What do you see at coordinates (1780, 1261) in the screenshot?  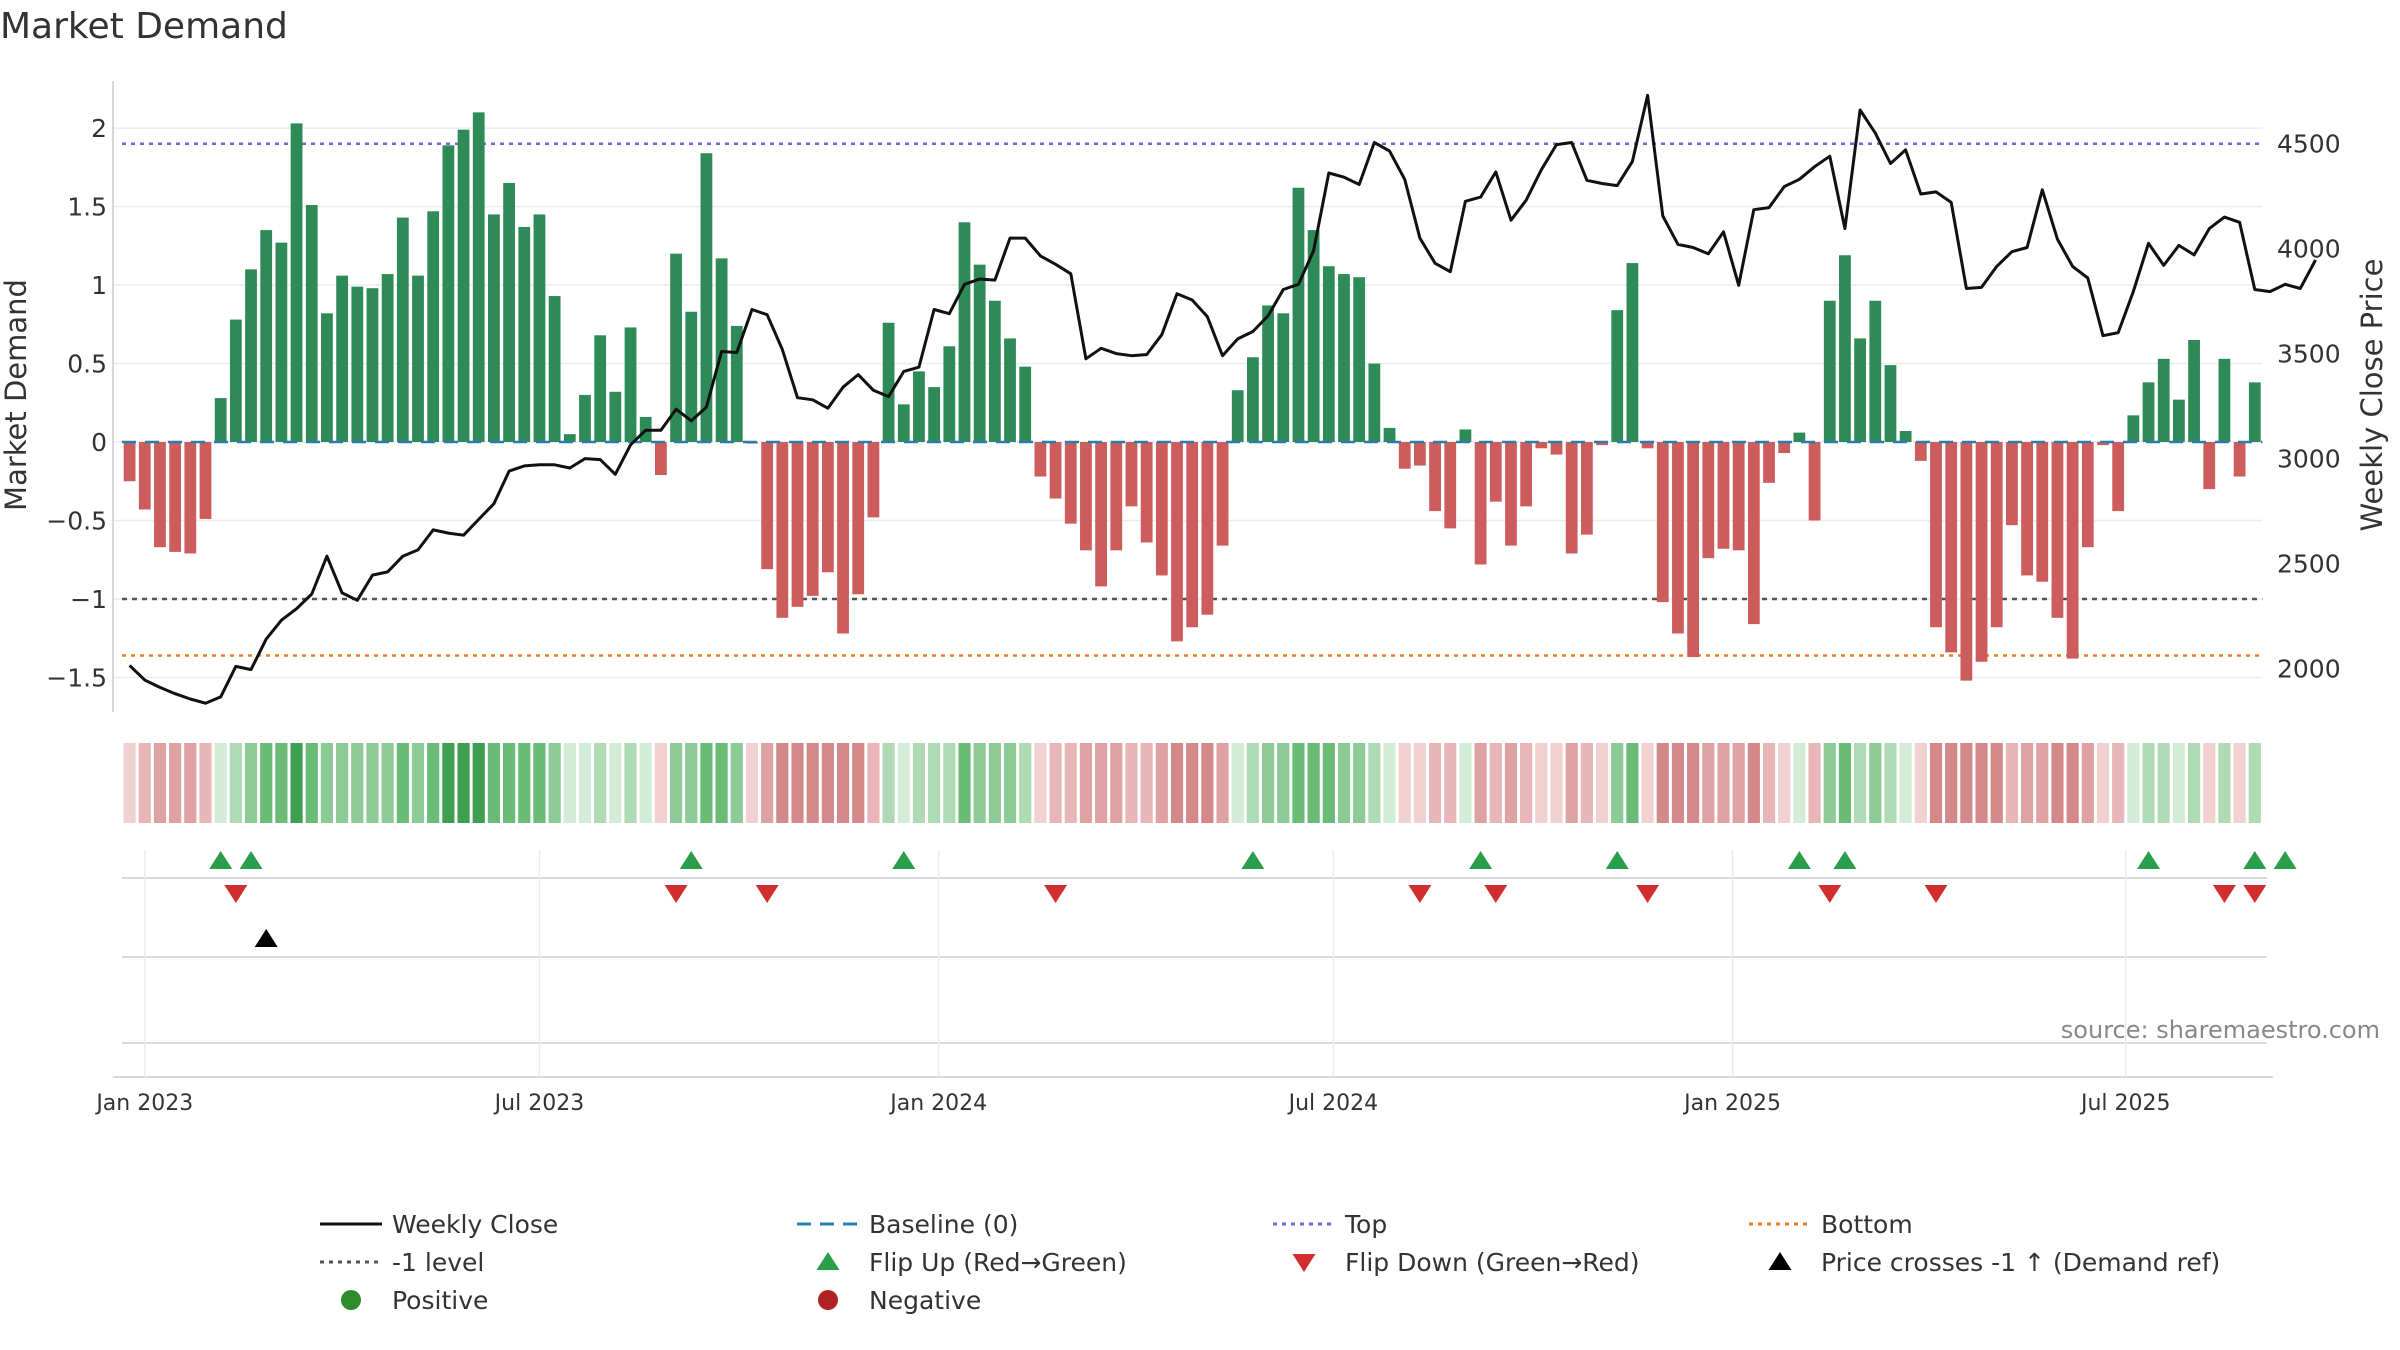 I see `legend-swatch-triangle-up` at bounding box center [1780, 1261].